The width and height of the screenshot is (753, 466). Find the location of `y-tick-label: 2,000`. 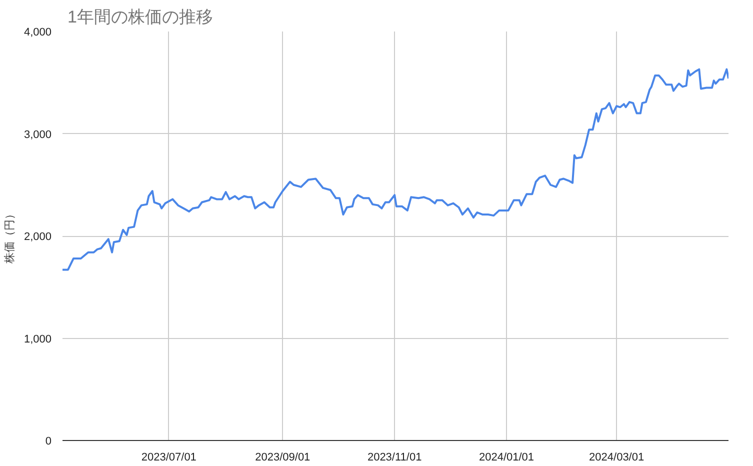

y-tick-label: 2,000 is located at coordinates (38, 237).